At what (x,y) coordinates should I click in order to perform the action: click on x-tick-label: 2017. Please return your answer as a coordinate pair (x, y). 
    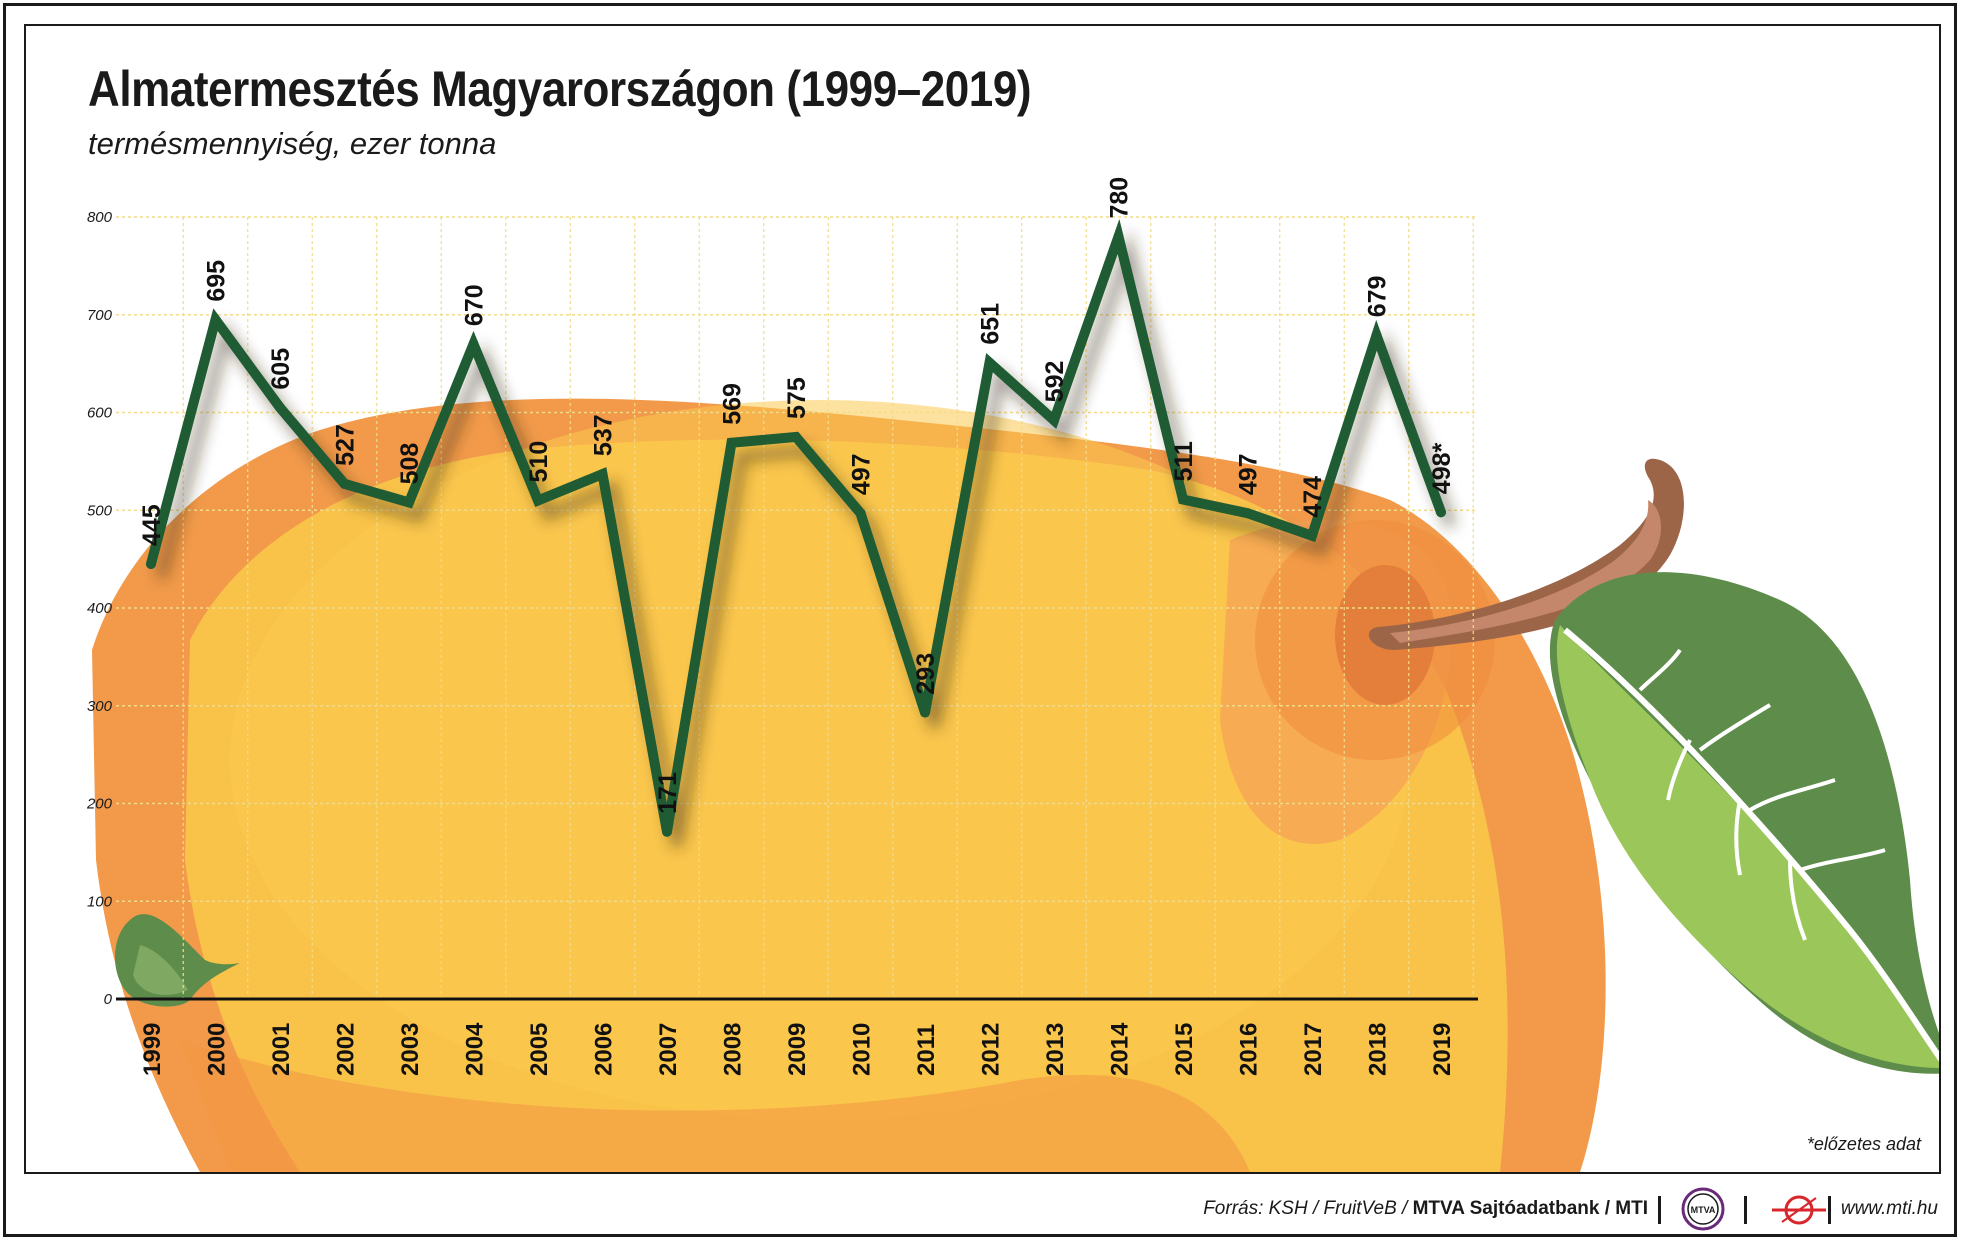
    Looking at the image, I should click on (1313, 1049).